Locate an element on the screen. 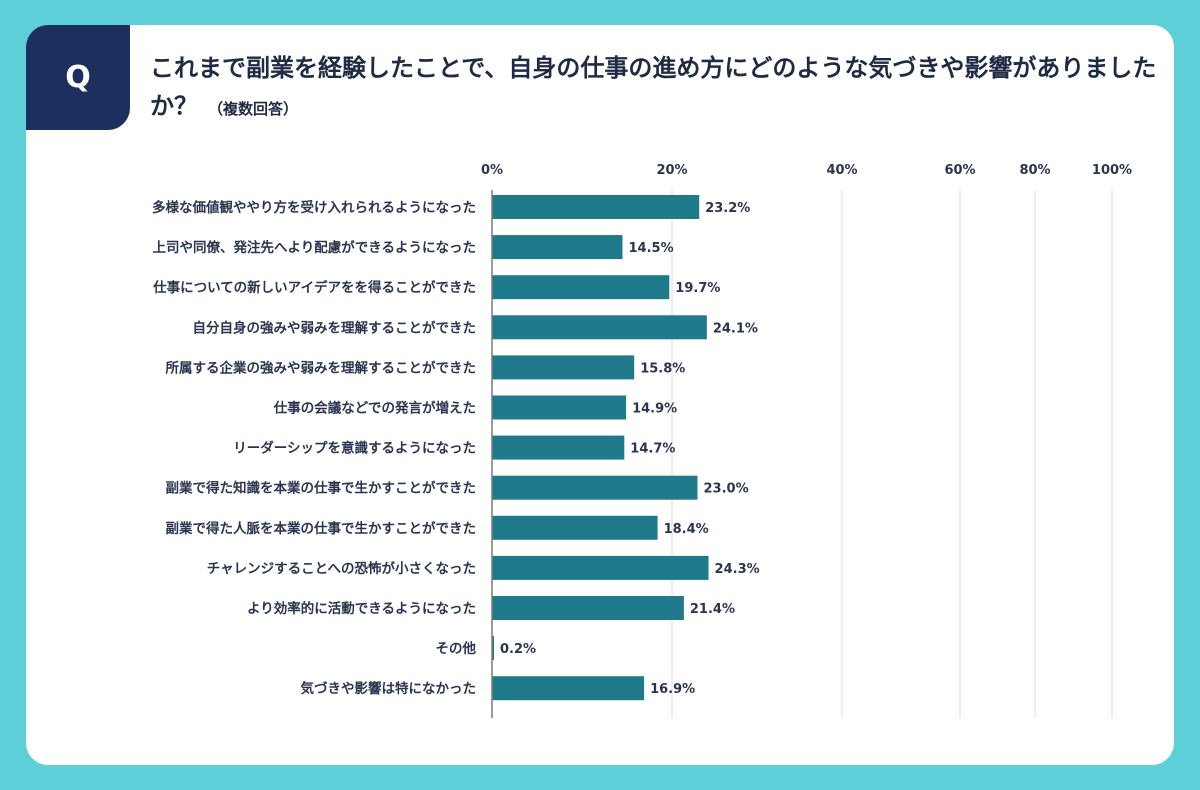  category-label: 多様な価値観ややり方を受け入れられるようになった is located at coordinates (314, 207).